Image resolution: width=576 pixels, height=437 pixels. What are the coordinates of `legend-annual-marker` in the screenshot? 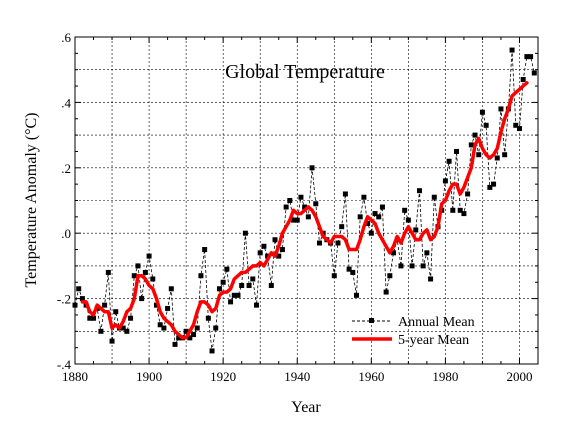 It's located at (371, 320).